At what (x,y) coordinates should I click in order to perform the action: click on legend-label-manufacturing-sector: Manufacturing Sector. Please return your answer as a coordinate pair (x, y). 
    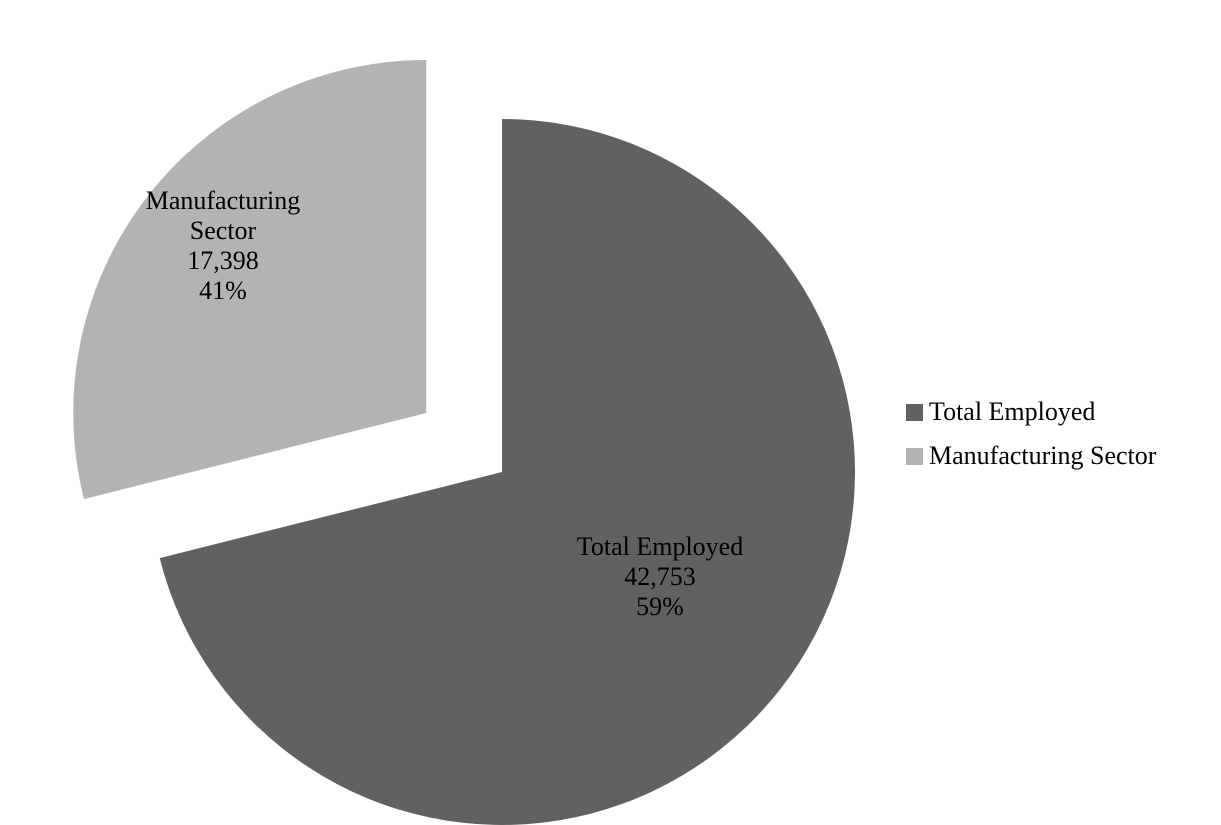
    Looking at the image, I should click on (1042, 456).